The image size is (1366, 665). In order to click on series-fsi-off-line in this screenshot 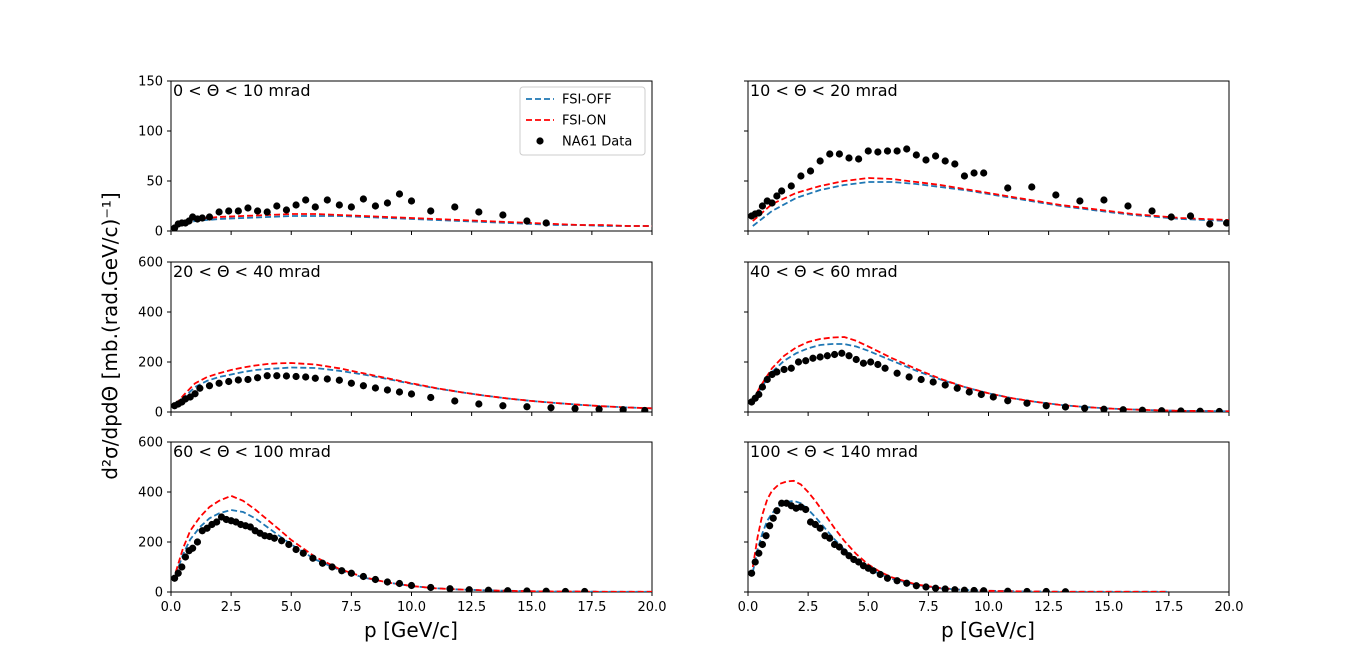, I will do `click(990, 204)`.